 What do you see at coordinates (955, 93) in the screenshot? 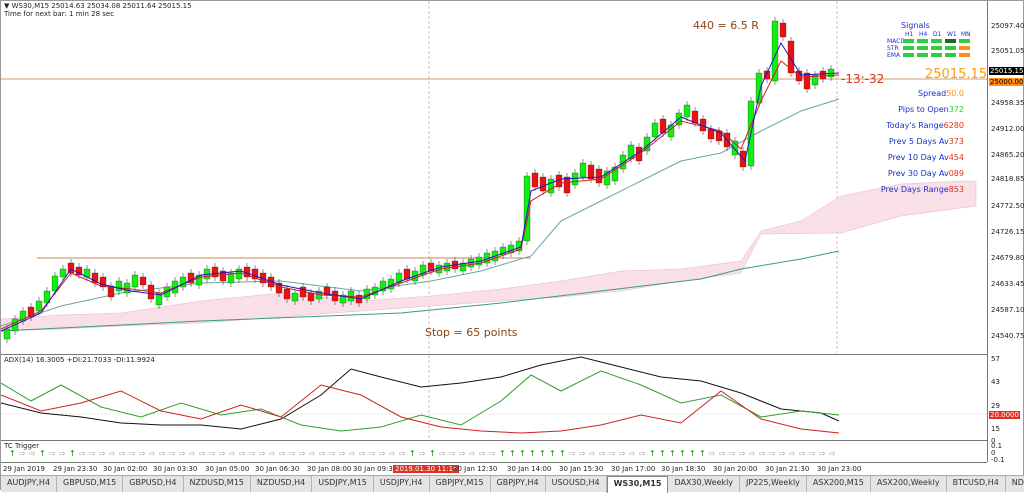
I see `stat-value: 50.0` at bounding box center [955, 93].